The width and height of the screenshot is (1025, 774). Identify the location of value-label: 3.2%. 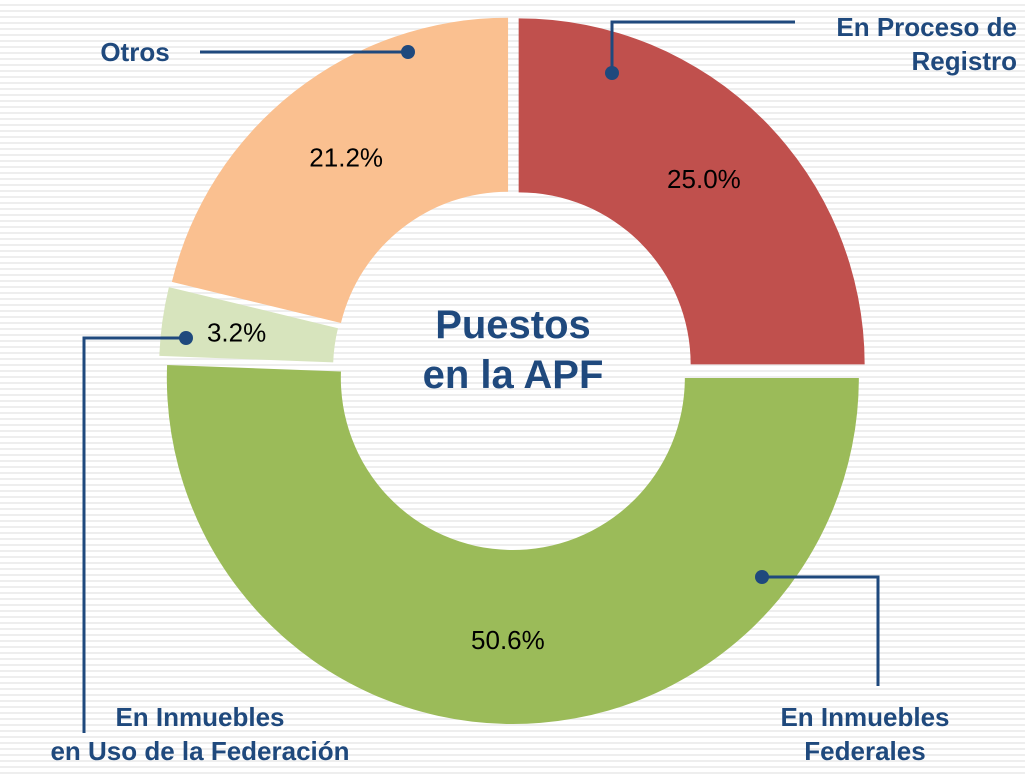
(236, 332).